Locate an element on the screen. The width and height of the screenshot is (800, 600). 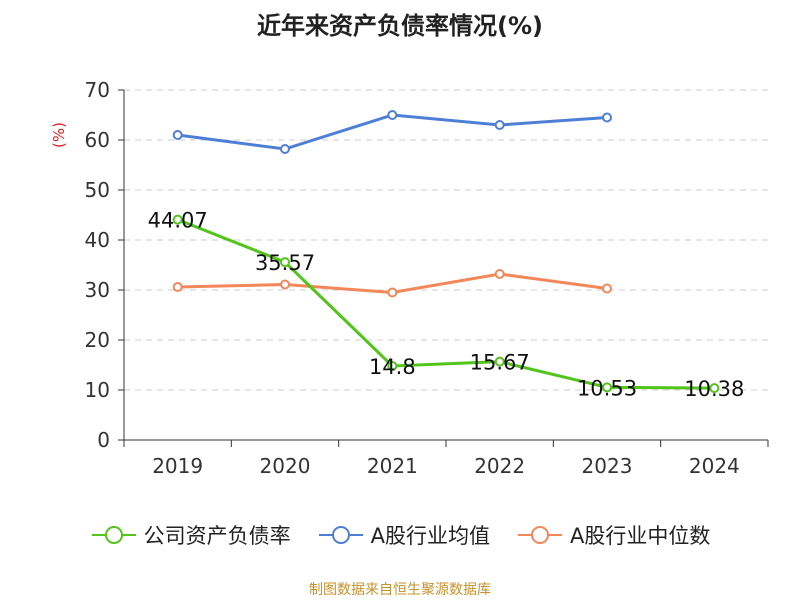
legend-item: A股行业均值 is located at coordinates (403, 535).